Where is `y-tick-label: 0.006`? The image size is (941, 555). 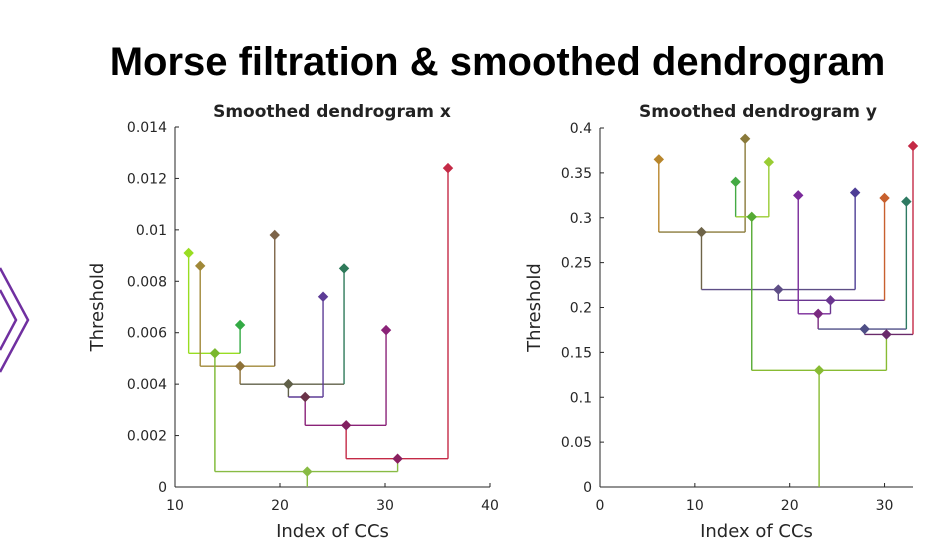 y-tick-label: 0.006 is located at coordinates (147, 334).